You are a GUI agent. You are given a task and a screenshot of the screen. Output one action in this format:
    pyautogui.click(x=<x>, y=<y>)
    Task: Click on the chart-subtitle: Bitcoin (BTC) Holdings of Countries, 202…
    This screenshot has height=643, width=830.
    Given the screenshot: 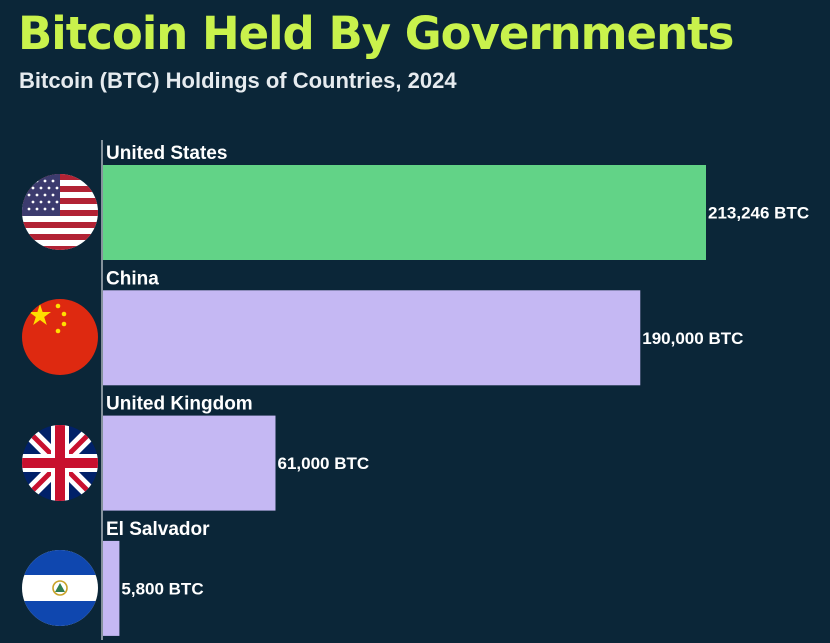 What is the action you would take?
    pyautogui.click(x=238, y=80)
    